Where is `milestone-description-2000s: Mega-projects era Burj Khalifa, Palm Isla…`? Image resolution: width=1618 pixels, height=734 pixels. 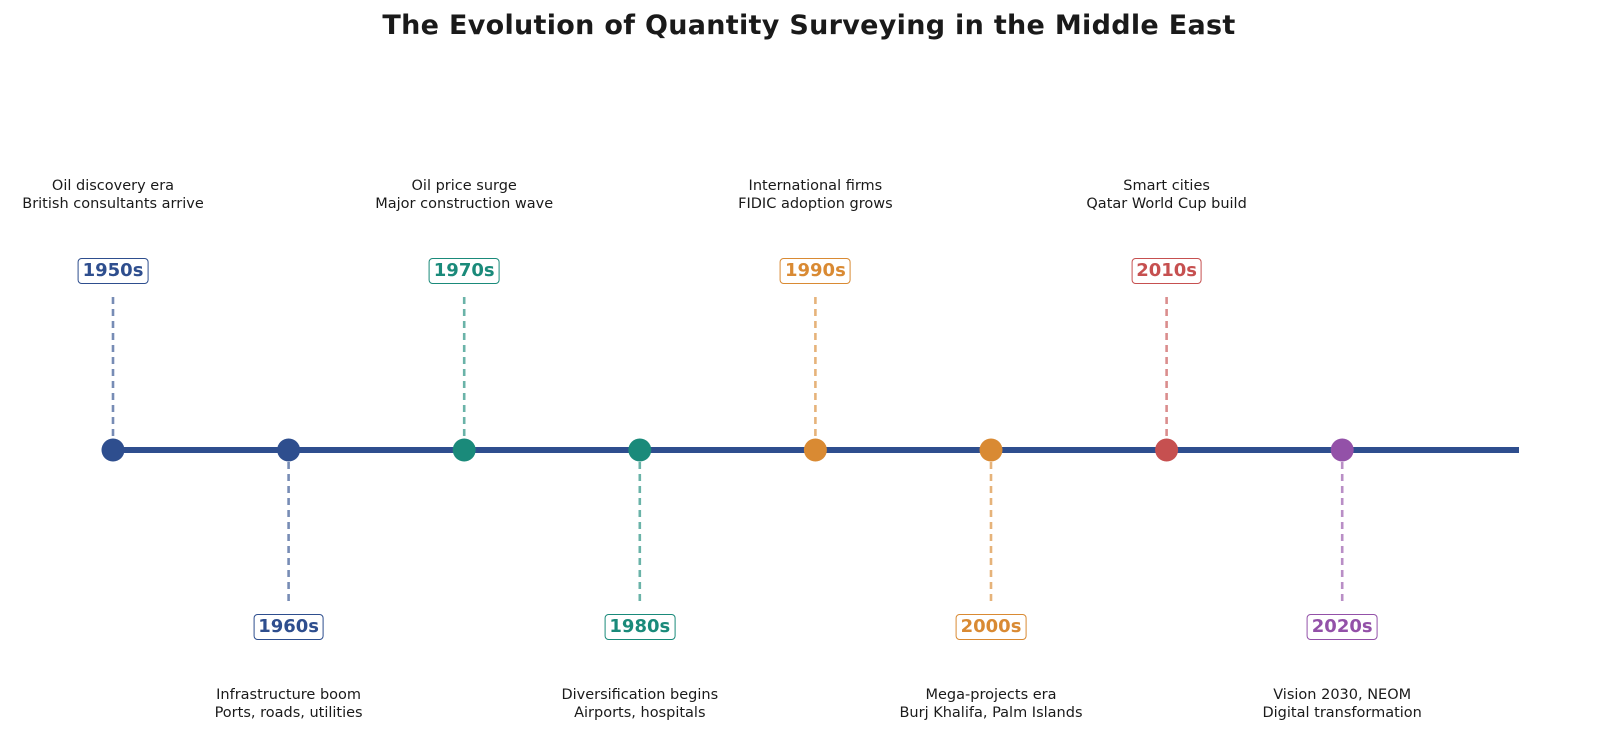 milestone-description-2000s: Mega-projects era Burj Khalifa, Palm Isla… is located at coordinates (990, 704).